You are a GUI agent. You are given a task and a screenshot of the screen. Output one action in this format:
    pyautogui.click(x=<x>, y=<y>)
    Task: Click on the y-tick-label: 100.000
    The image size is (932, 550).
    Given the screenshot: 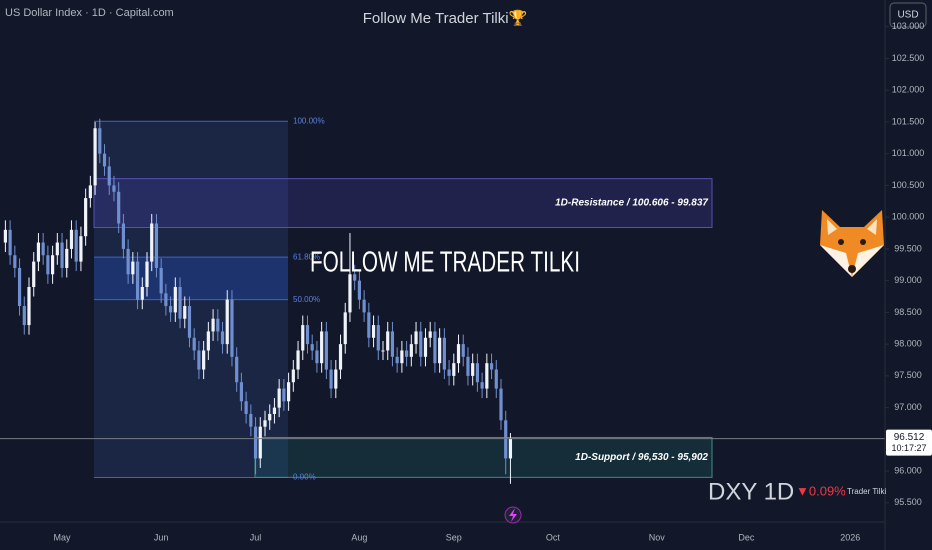 What is the action you would take?
    pyautogui.click(x=908, y=217)
    